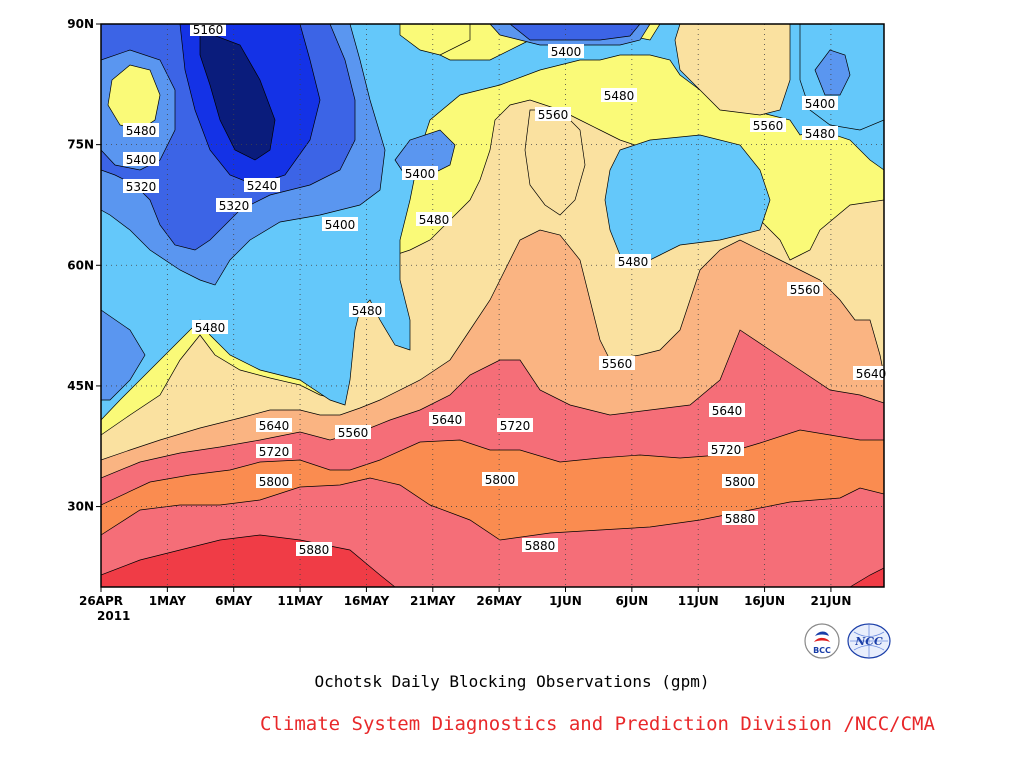 The image size is (1024, 768). What do you see at coordinates (830, 601) in the screenshot?
I see `x-tick-label: 21JUN` at bounding box center [830, 601].